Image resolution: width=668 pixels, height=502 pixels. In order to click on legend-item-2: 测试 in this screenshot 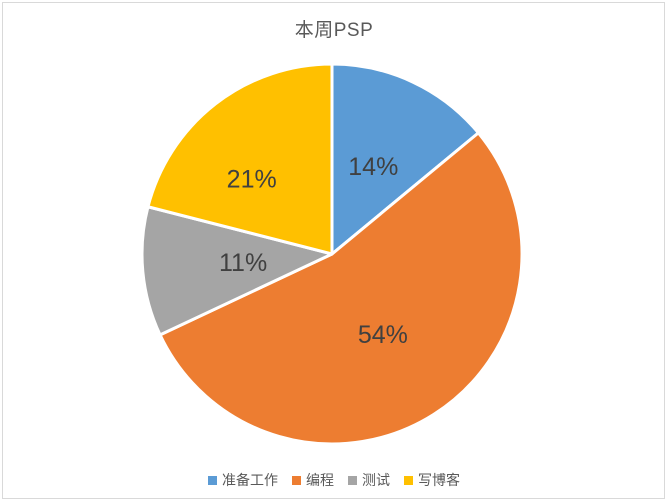, I will do `click(369, 480)`.